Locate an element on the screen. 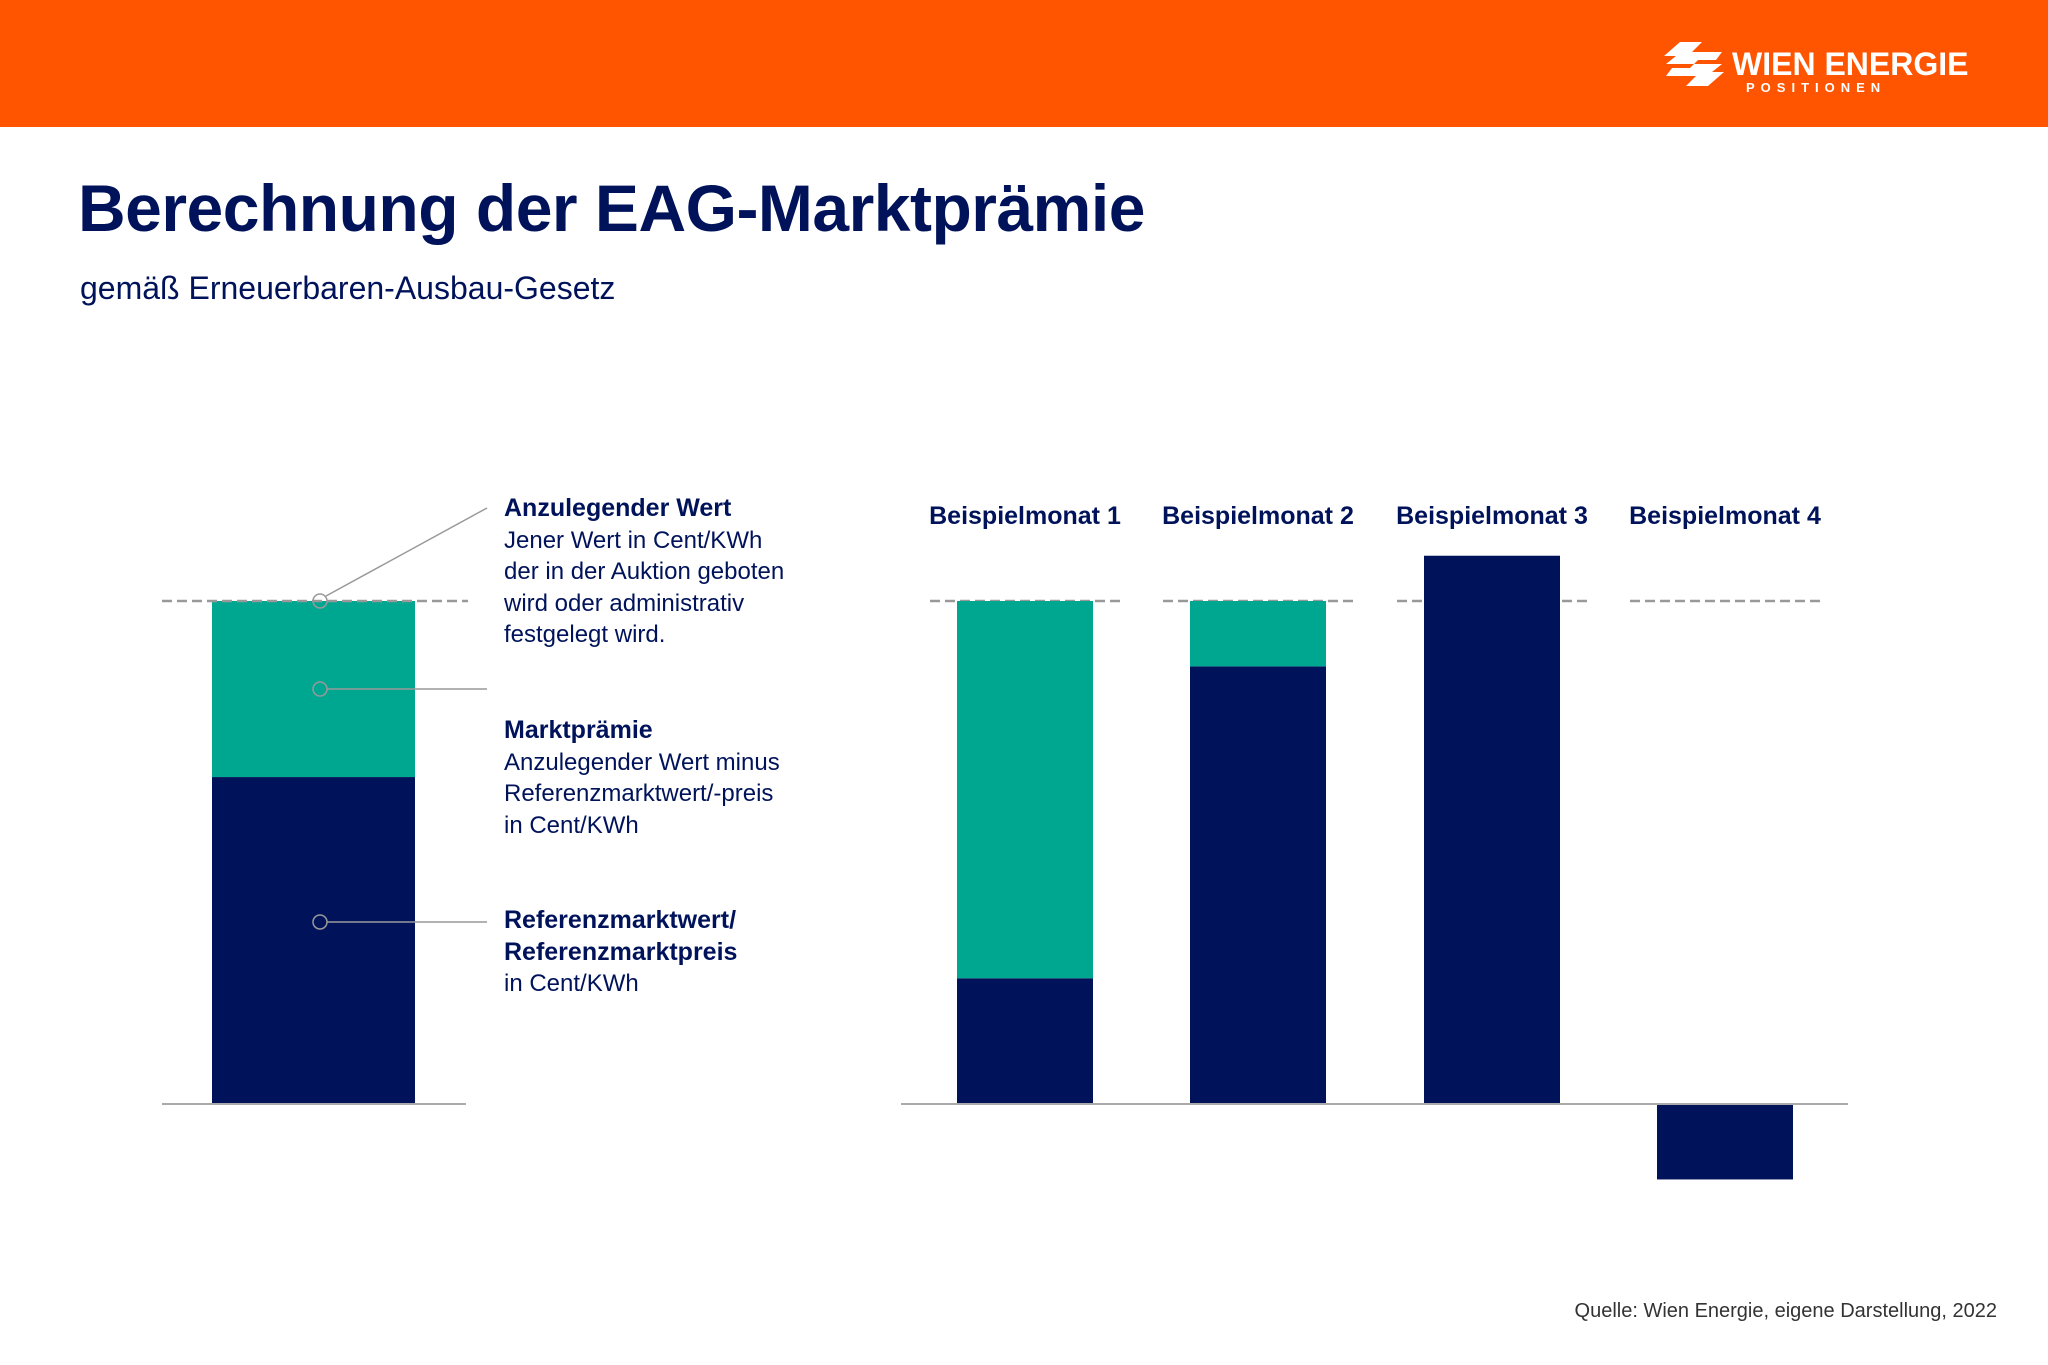 Image resolution: width=2048 pixels, height=1365 pixels. wien-energie-logo-icon is located at coordinates (1694, 64).